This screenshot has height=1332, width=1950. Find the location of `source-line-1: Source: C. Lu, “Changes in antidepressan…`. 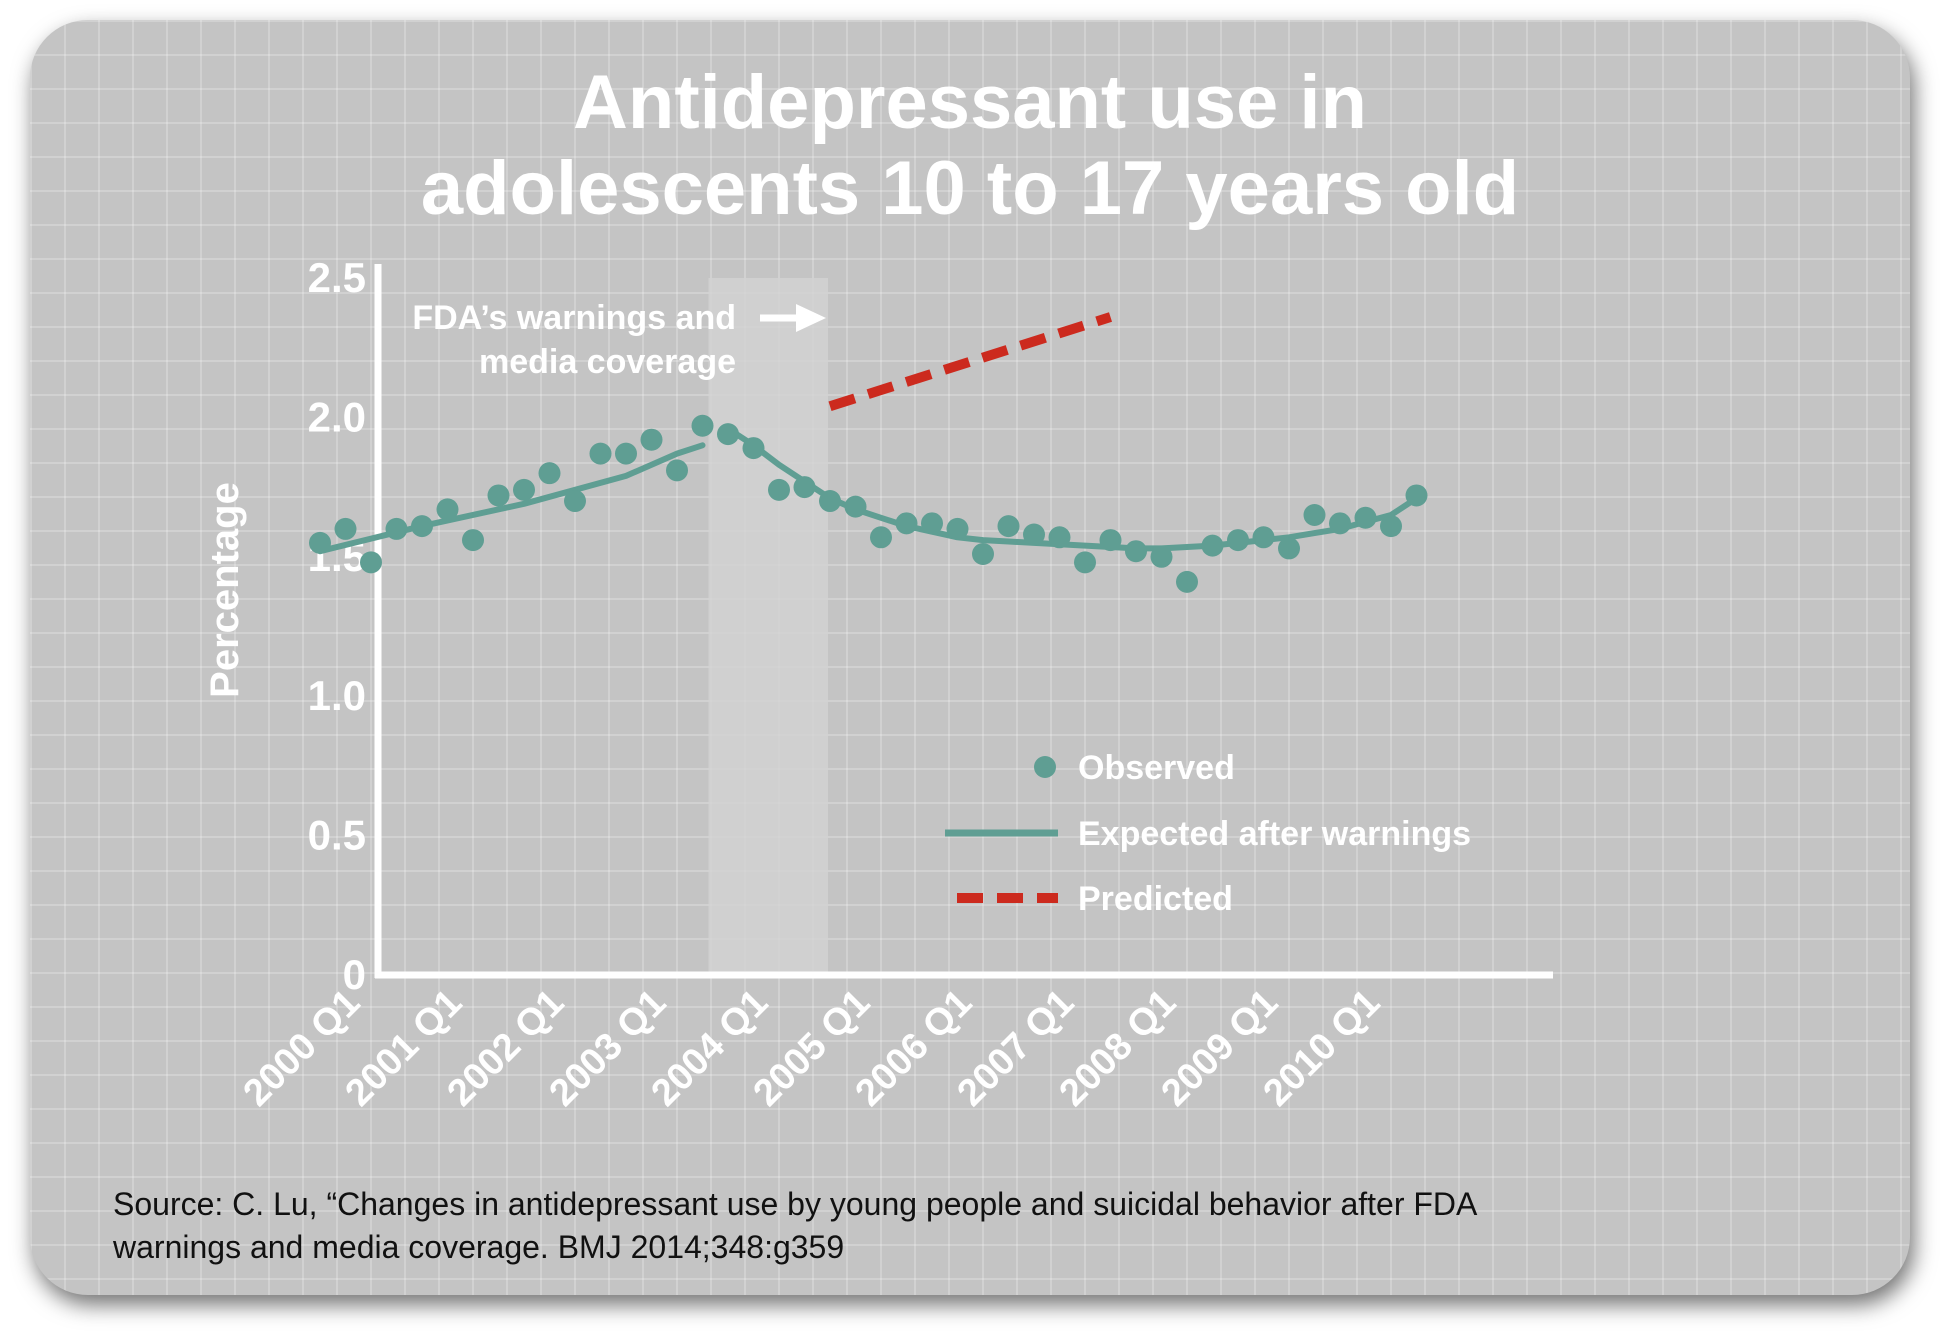

source-line-1: Source: C. Lu, “Changes in antidepressan… is located at coordinates (795, 1204).